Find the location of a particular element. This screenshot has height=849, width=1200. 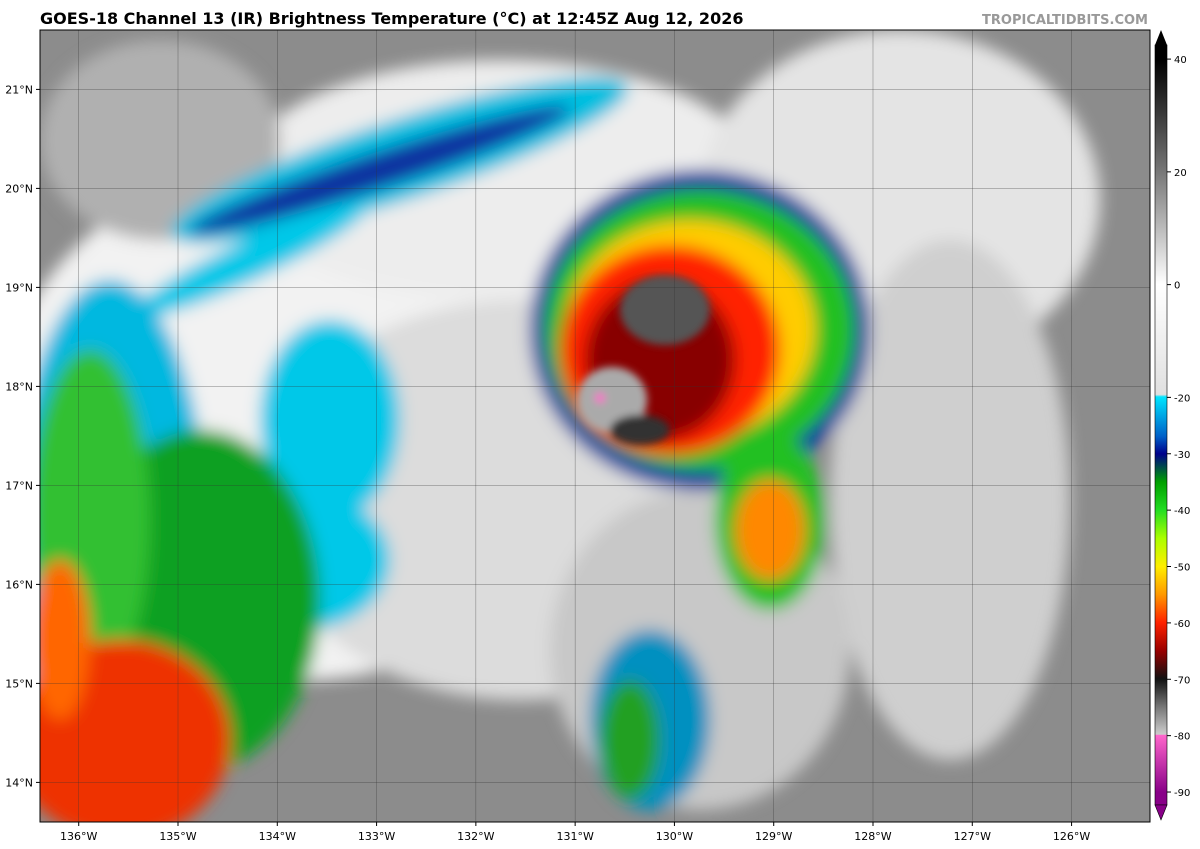

colorbar-tick-label: 40 is located at coordinates (1180, 60).